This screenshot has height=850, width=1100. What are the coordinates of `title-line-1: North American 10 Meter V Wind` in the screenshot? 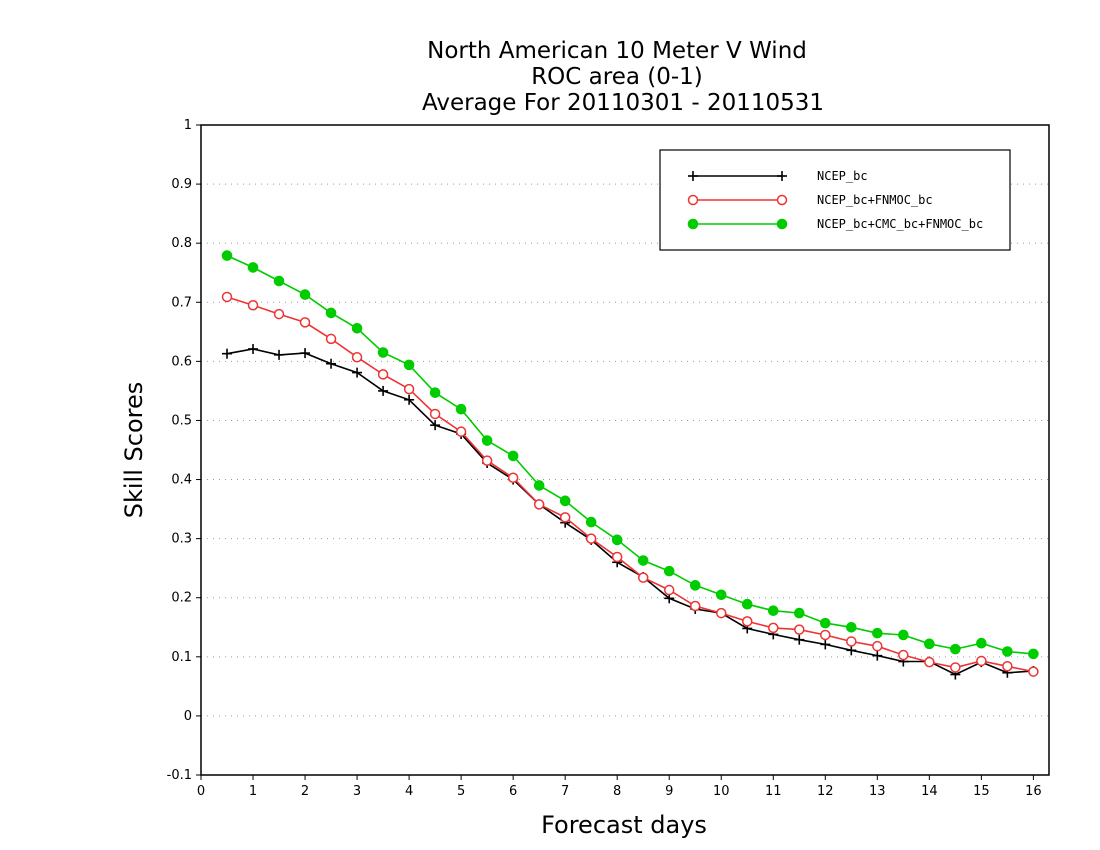 It's located at (617, 51).